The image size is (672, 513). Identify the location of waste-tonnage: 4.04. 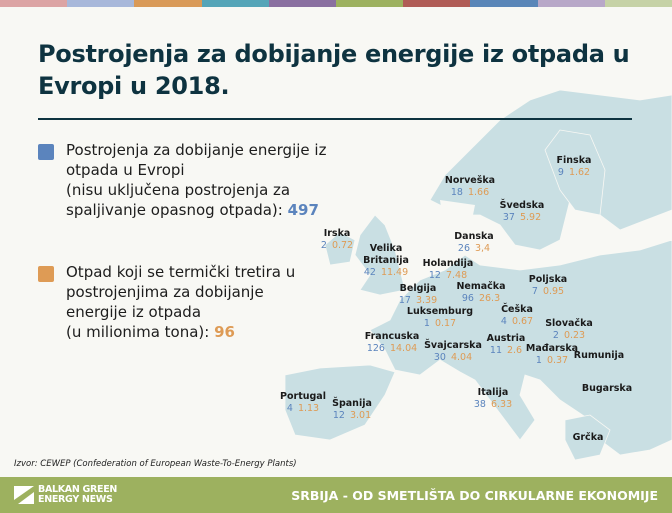
(461, 357).